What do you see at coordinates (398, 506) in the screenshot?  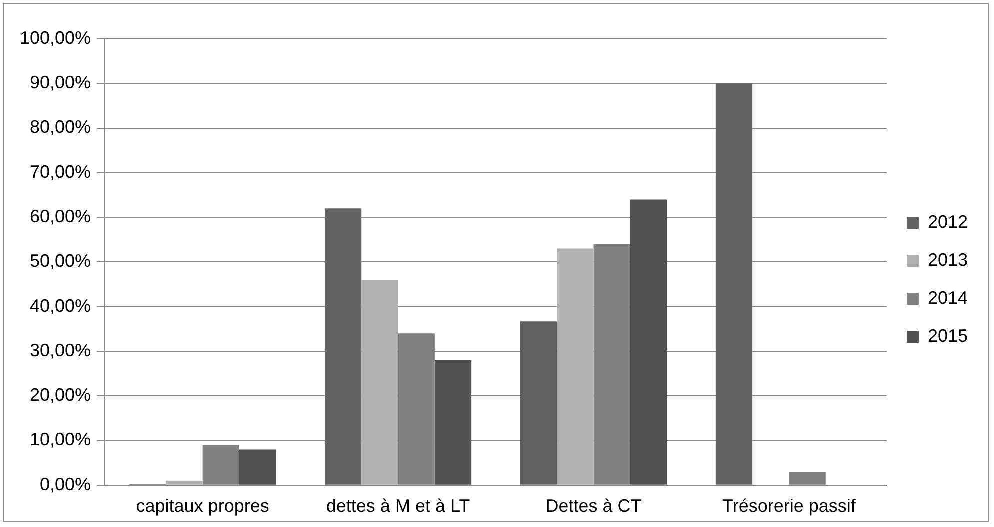 I see `x-tick-label: dettes à M et à LT` at bounding box center [398, 506].